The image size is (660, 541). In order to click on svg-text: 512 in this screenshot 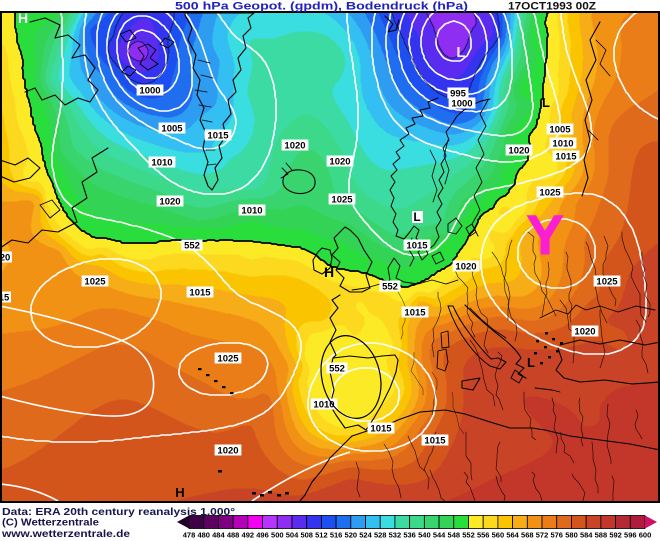, I will do `click(321, 535)`.